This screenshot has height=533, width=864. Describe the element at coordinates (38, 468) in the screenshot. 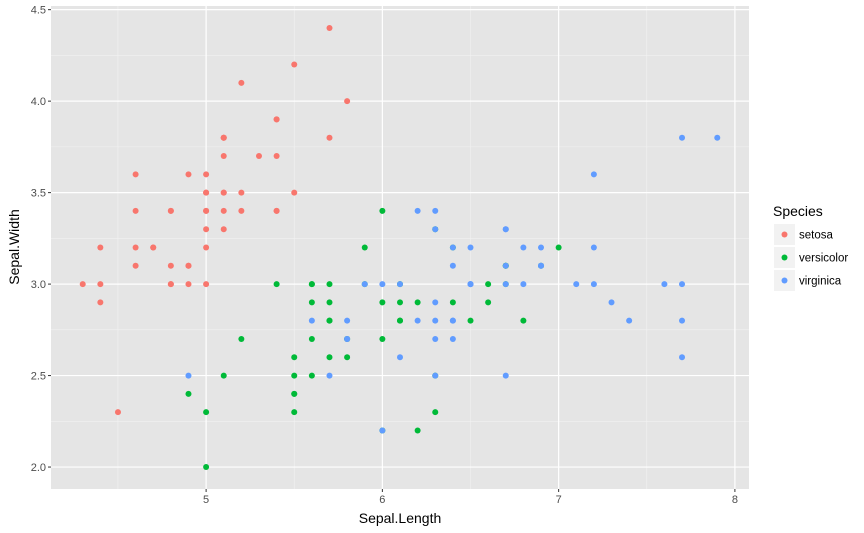

I see `y-tick-label: 2.0` at that location.